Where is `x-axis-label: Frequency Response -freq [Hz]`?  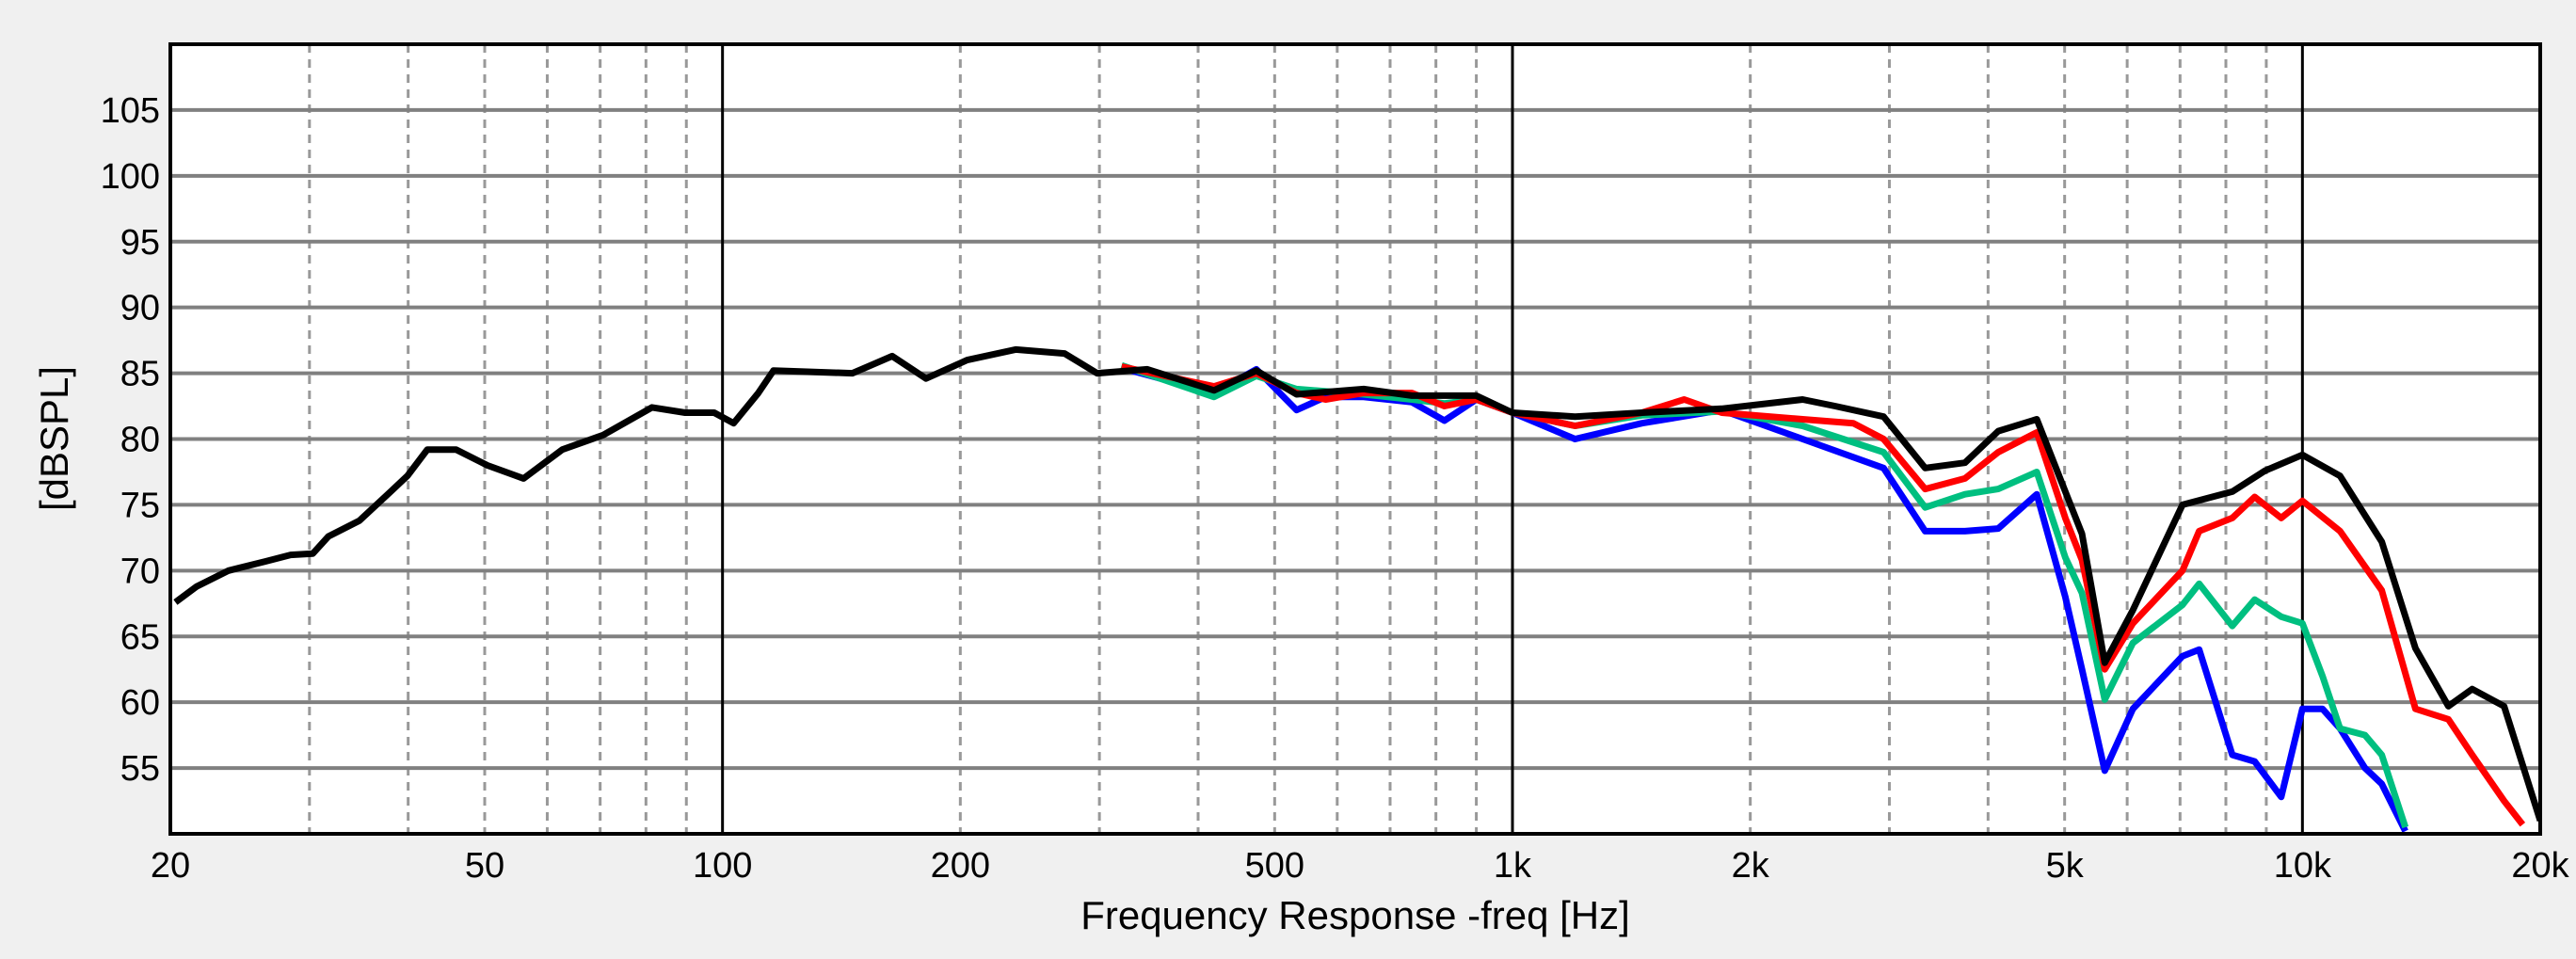 x-axis-label: Frequency Response -freq [Hz] is located at coordinates (1355, 915).